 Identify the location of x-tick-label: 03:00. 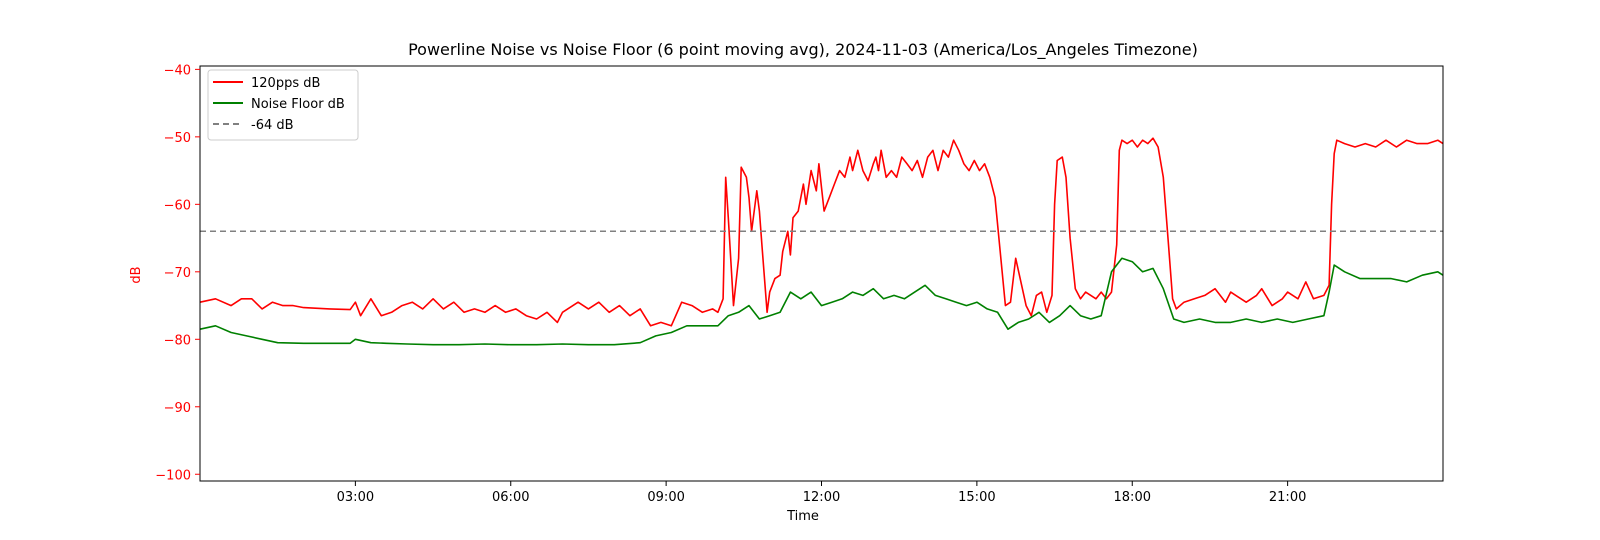
(355, 497).